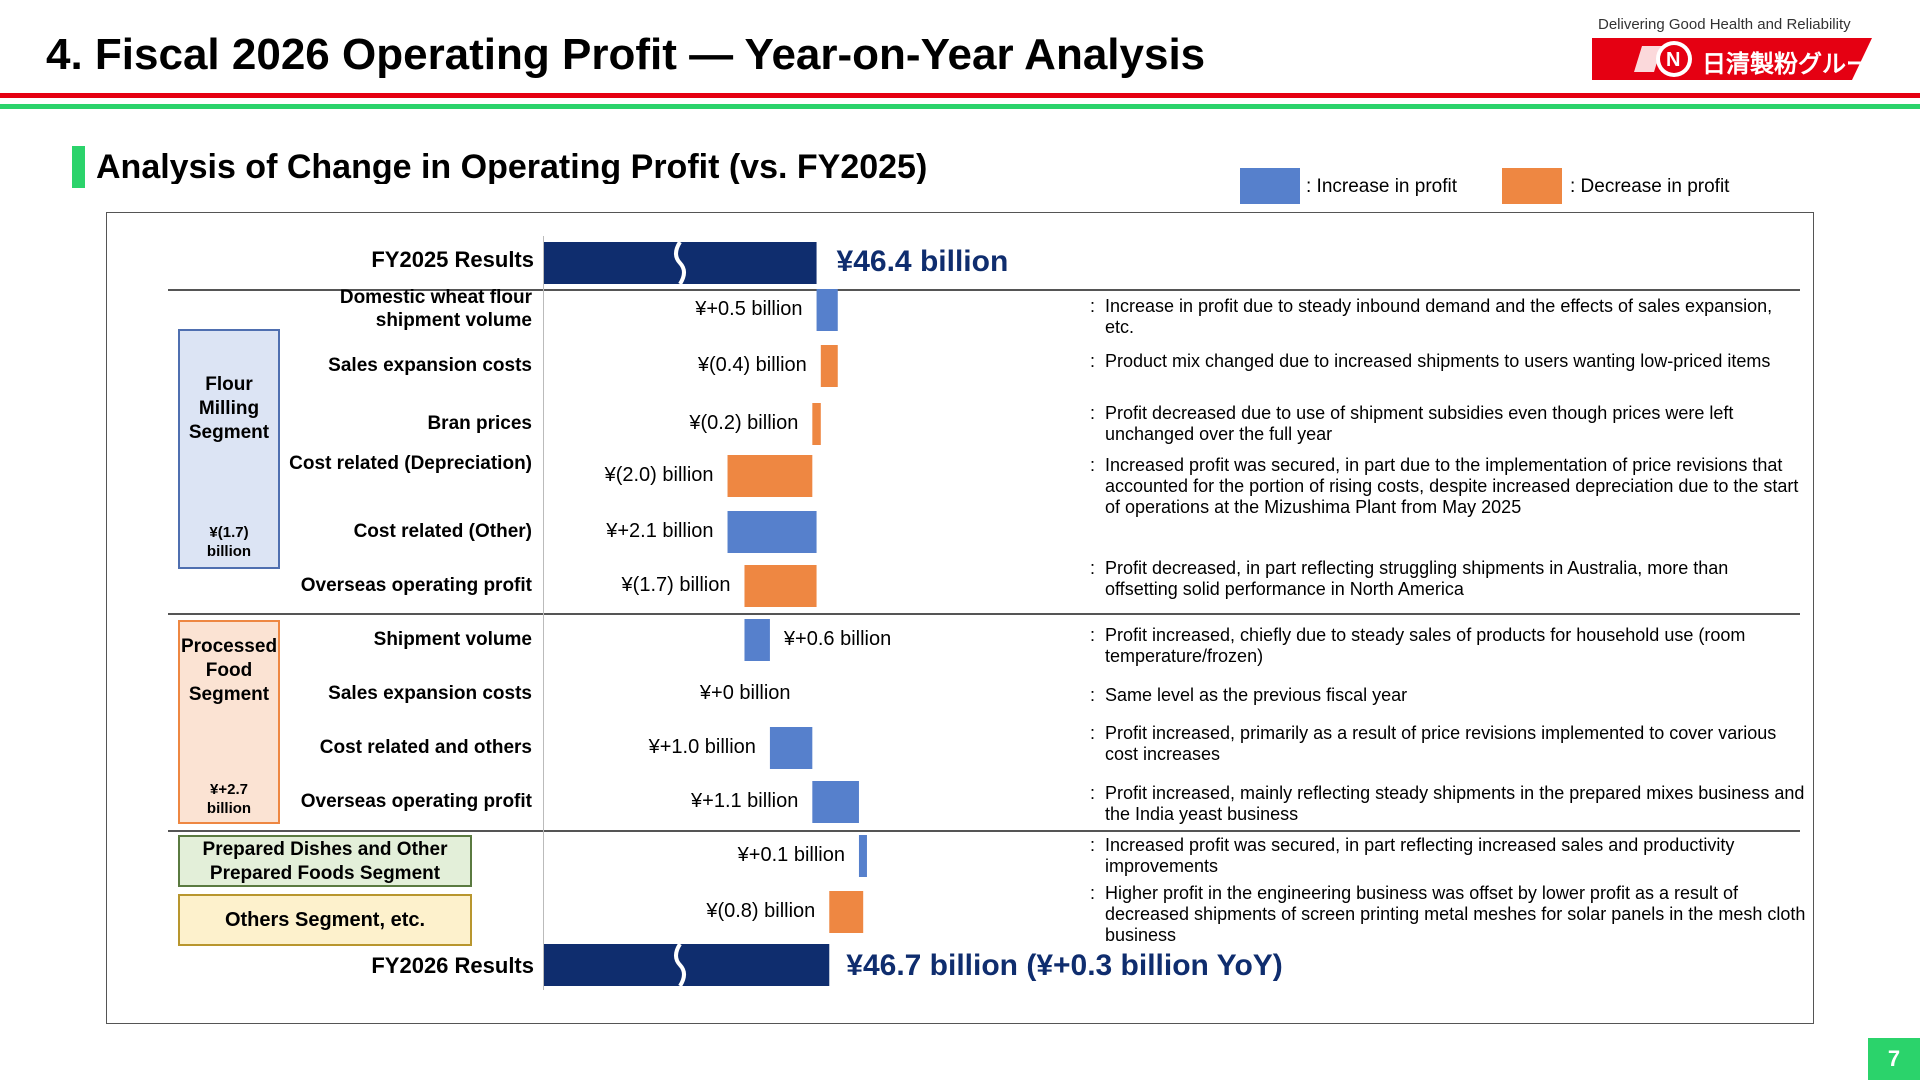  What do you see at coordinates (452, 259) in the screenshot?
I see `start-label: FY2025 Results` at bounding box center [452, 259].